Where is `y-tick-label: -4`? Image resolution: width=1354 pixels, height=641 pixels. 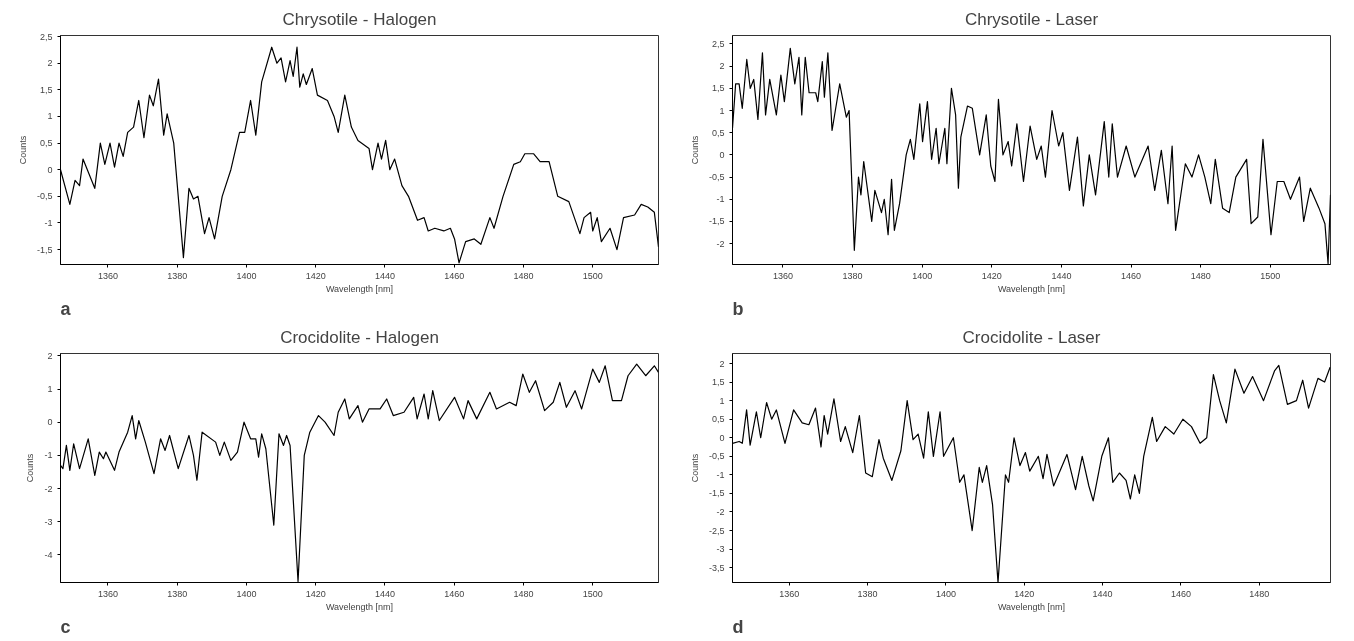 y-tick-label: -4 is located at coordinates (48, 554).